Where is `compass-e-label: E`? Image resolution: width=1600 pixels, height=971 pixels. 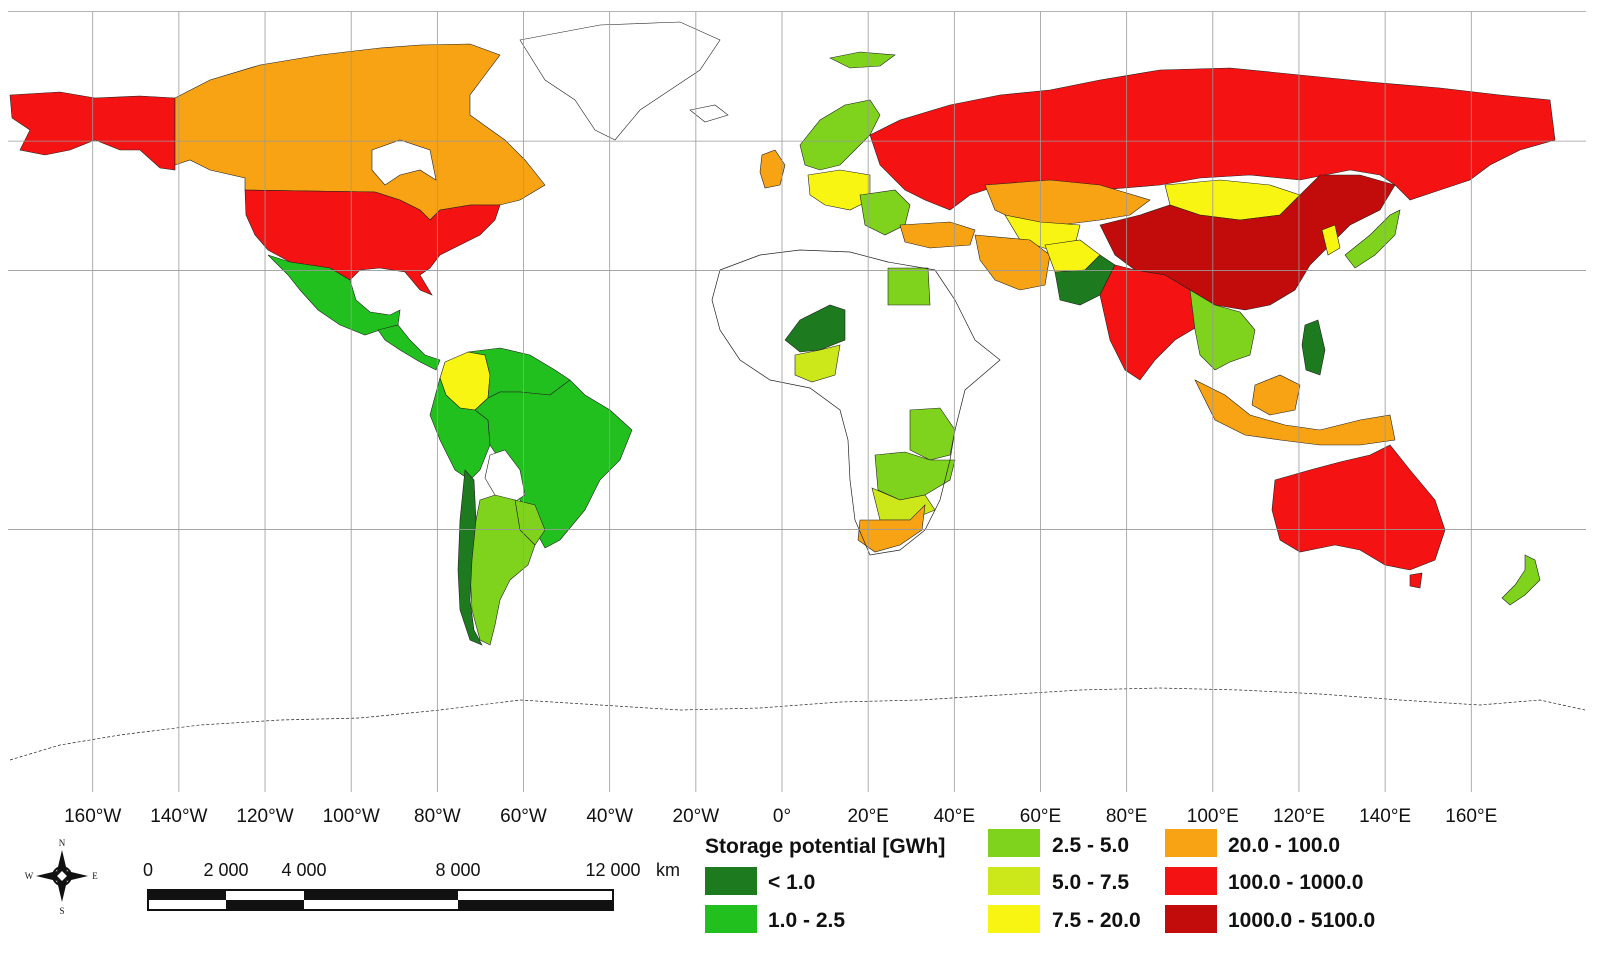
compass-e-label: E is located at coordinates (95, 876).